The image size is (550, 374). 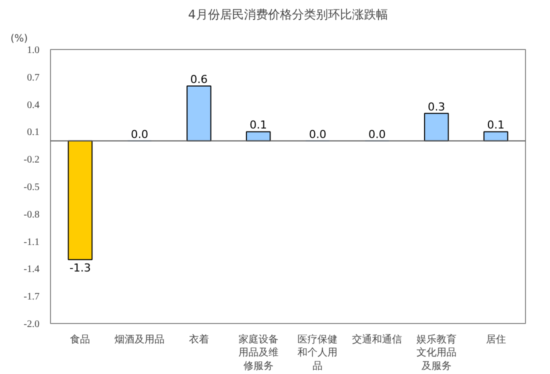 What do you see at coordinates (437, 107) in the screenshot?
I see `data-label: 0.3` at bounding box center [437, 107].